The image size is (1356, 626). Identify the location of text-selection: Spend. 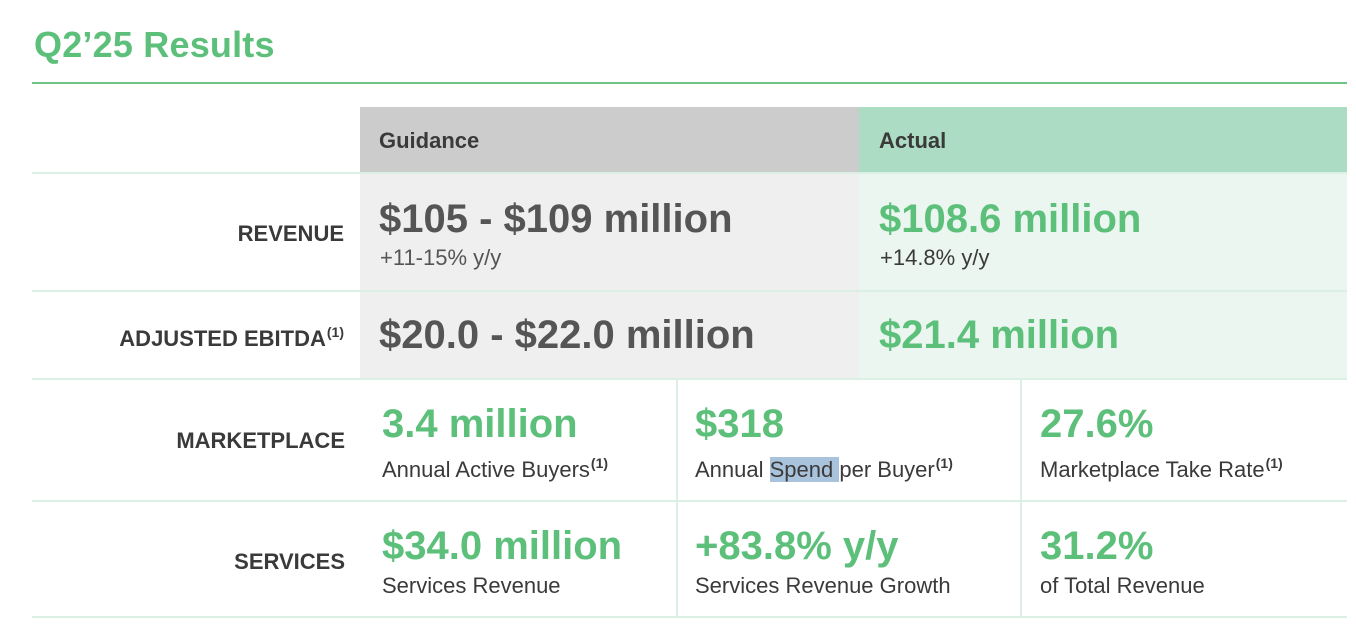
(804, 469).